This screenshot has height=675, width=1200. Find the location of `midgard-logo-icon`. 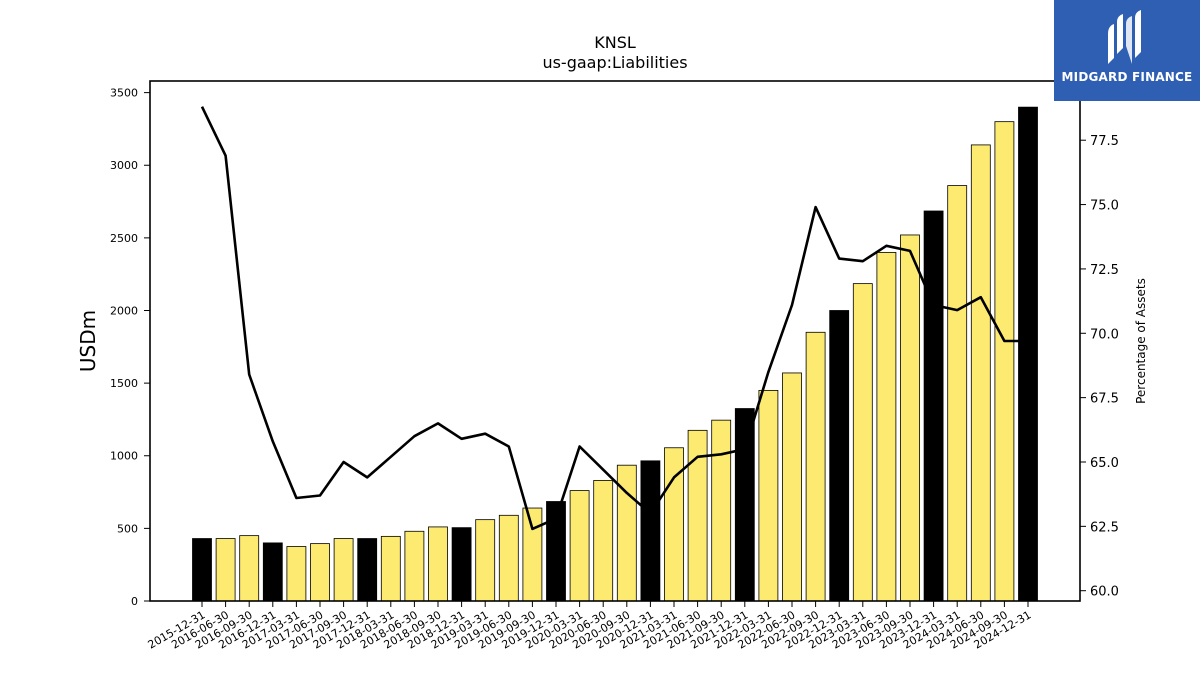

midgard-logo-icon is located at coordinates (1124, 37).